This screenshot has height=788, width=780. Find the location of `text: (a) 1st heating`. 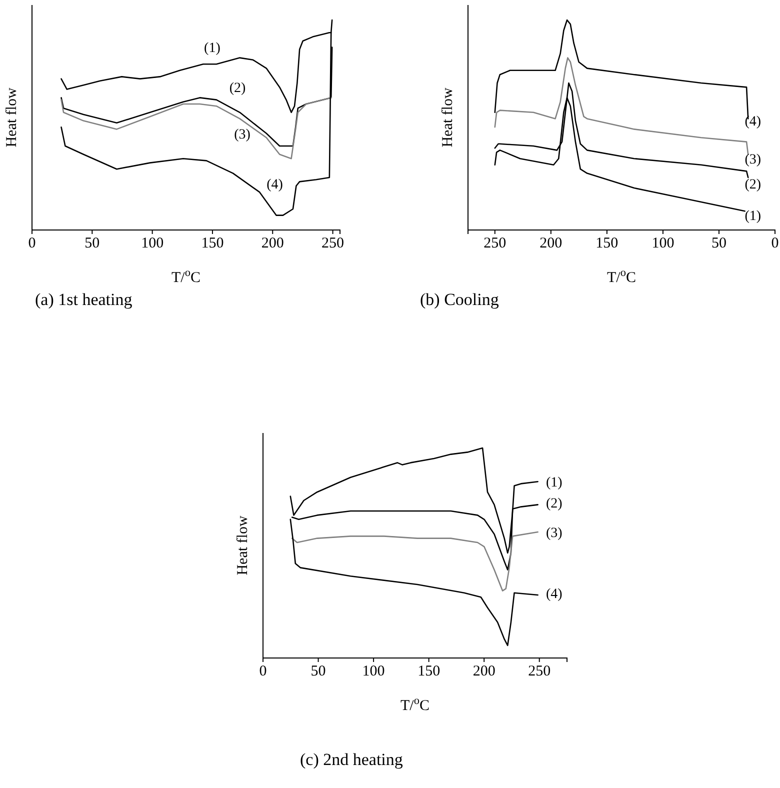

text: (a) 1st heating is located at coordinates (84, 299).